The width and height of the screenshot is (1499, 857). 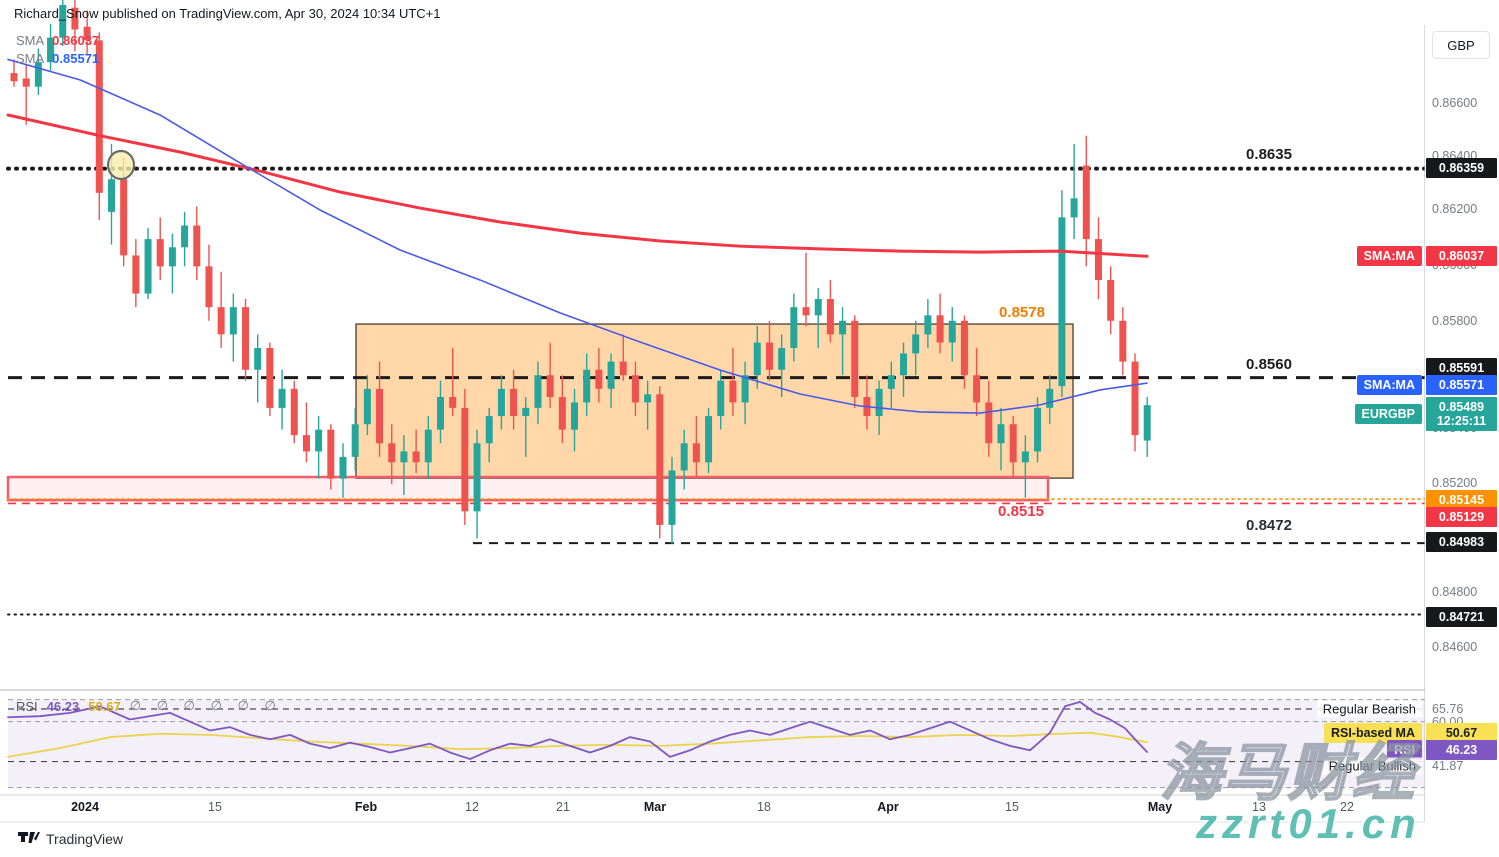 What do you see at coordinates (764, 807) in the screenshot?
I see `time-axis-tick: 18` at bounding box center [764, 807].